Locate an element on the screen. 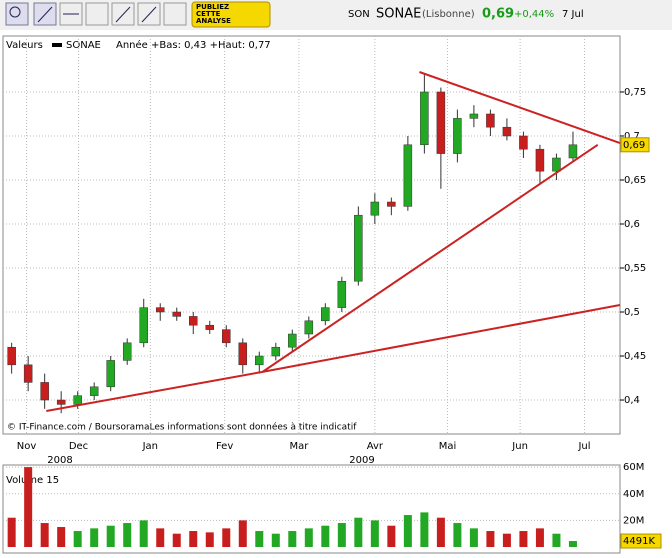 The width and height of the screenshot is (672, 558). y-tick-label: 40M is located at coordinates (633, 494).